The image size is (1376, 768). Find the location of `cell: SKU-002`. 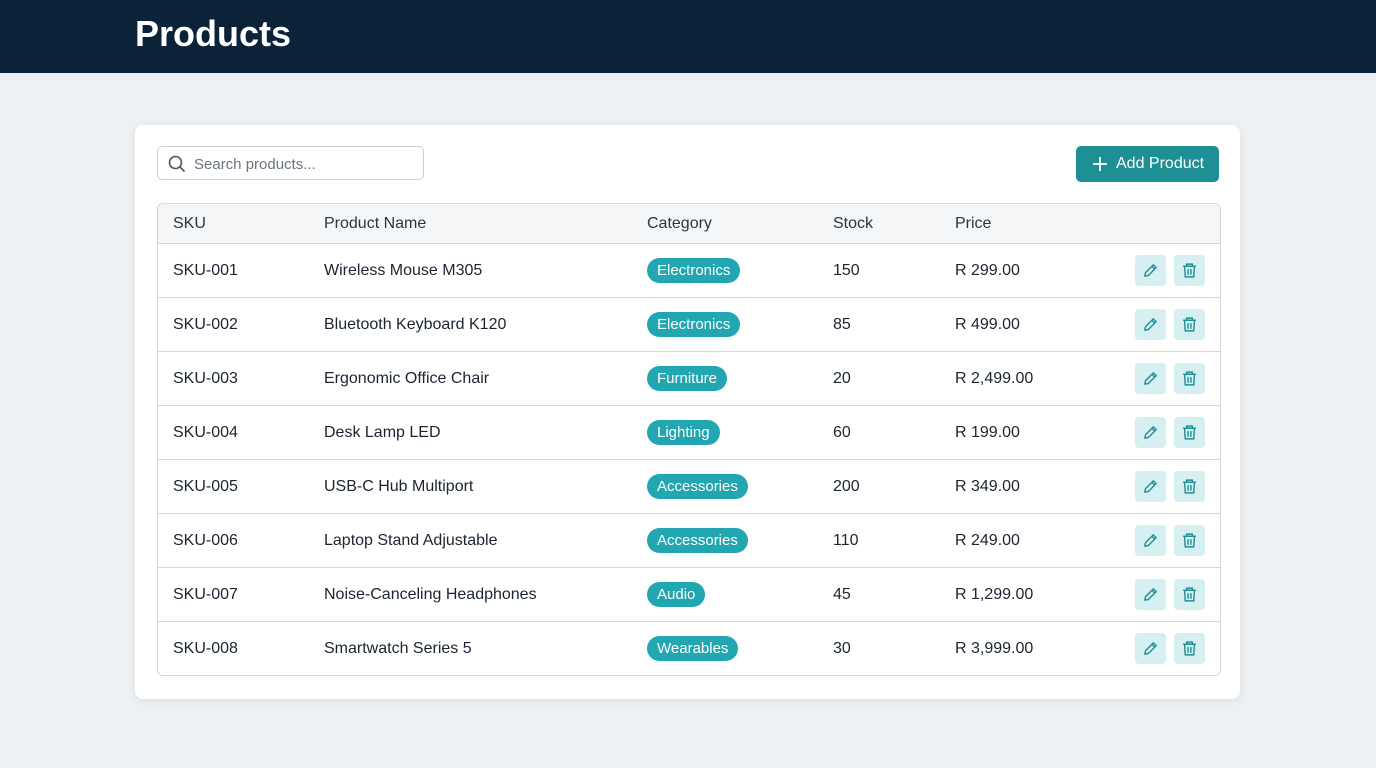

cell: SKU-002 is located at coordinates (233, 324).